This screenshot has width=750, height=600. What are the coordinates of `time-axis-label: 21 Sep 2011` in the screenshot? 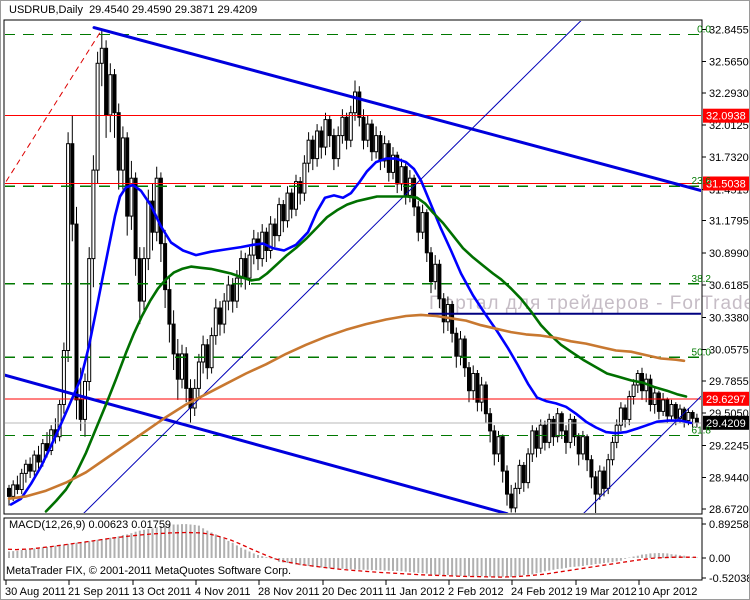 It's located at (99, 592).